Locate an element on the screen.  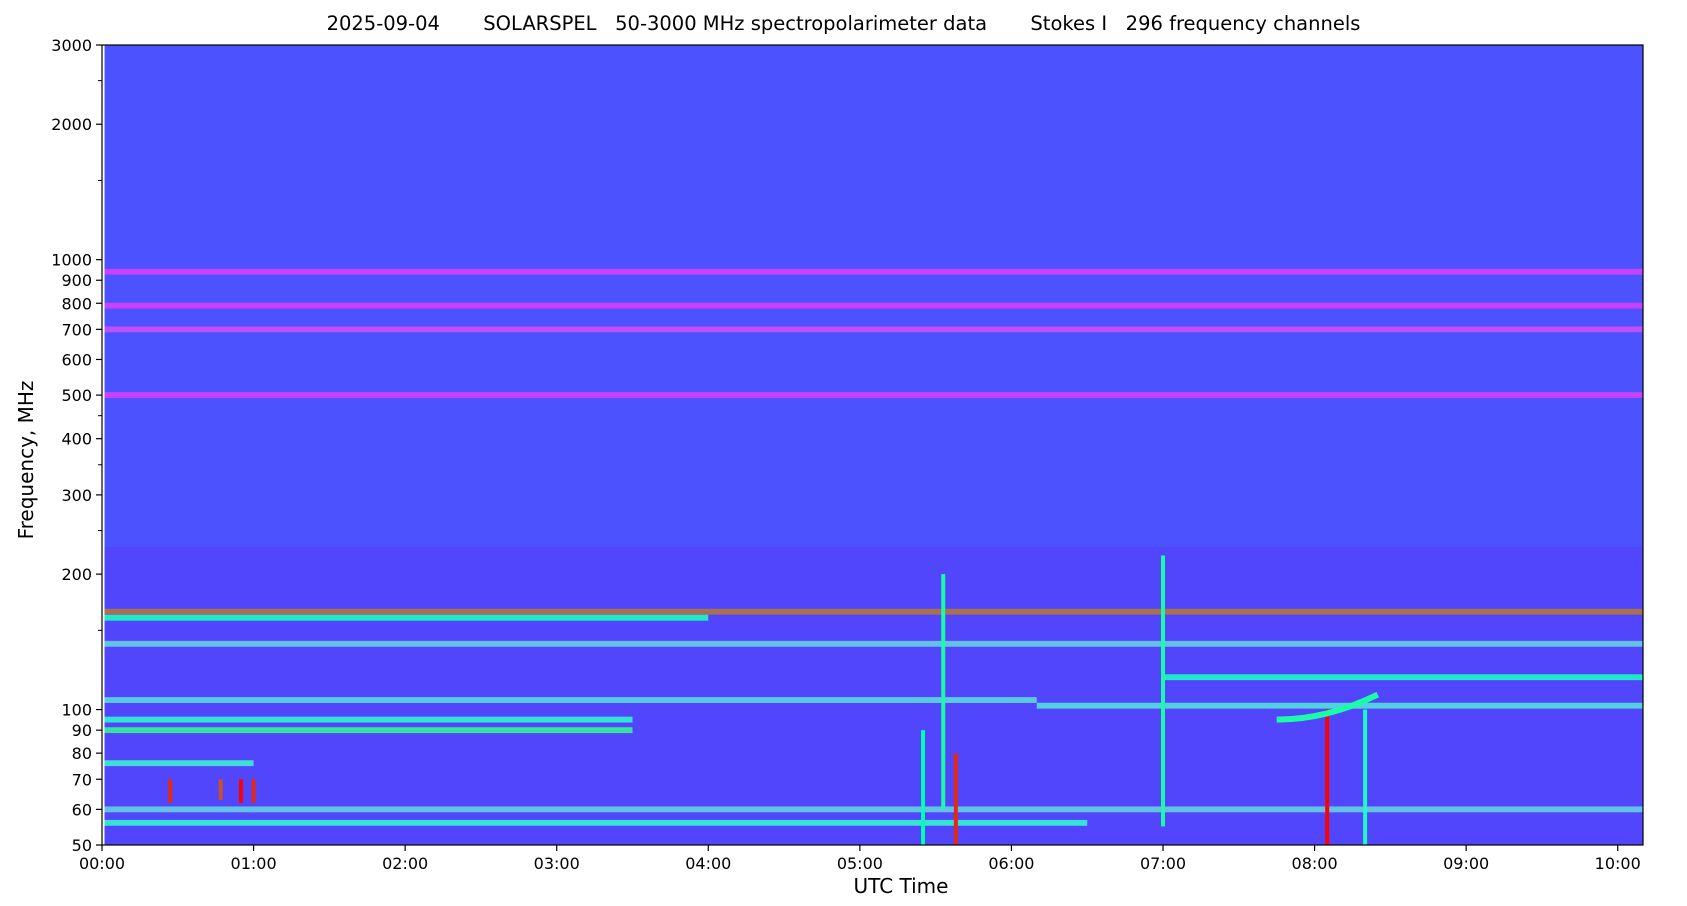
x-tick-label-3: 03:00 is located at coordinates (557, 863).